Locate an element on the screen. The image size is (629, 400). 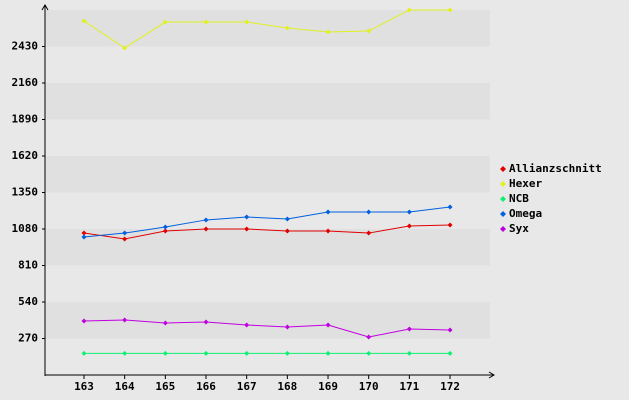
legend-label: NCB is located at coordinates (519, 198).